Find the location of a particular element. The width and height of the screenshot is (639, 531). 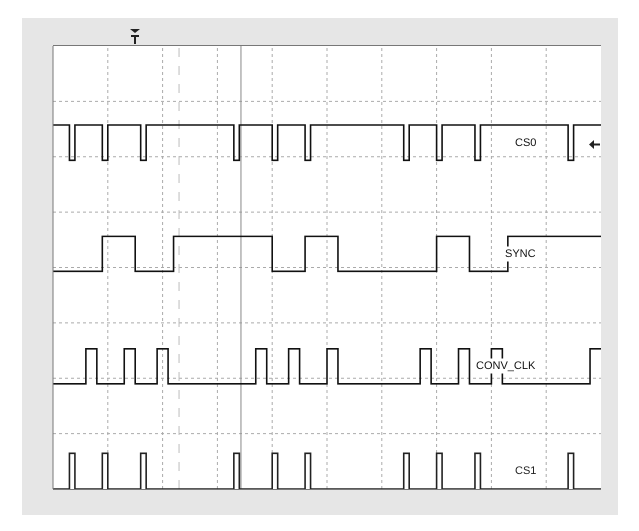

series-label: SYNC is located at coordinates (520, 254).